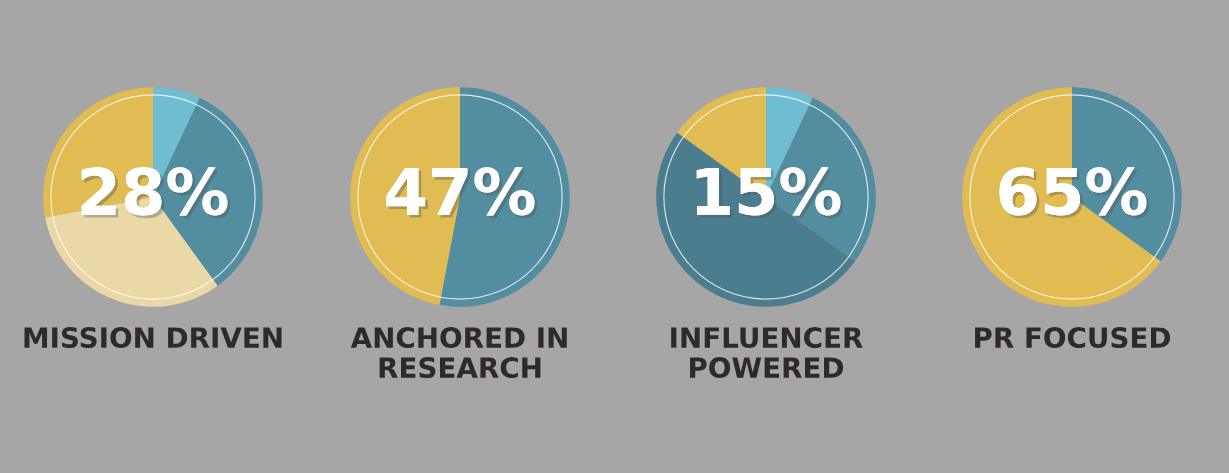 This screenshot has height=473, width=1229. What do you see at coordinates (770, 193) in the screenshot?
I see `text: 15%` at bounding box center [770, 193].